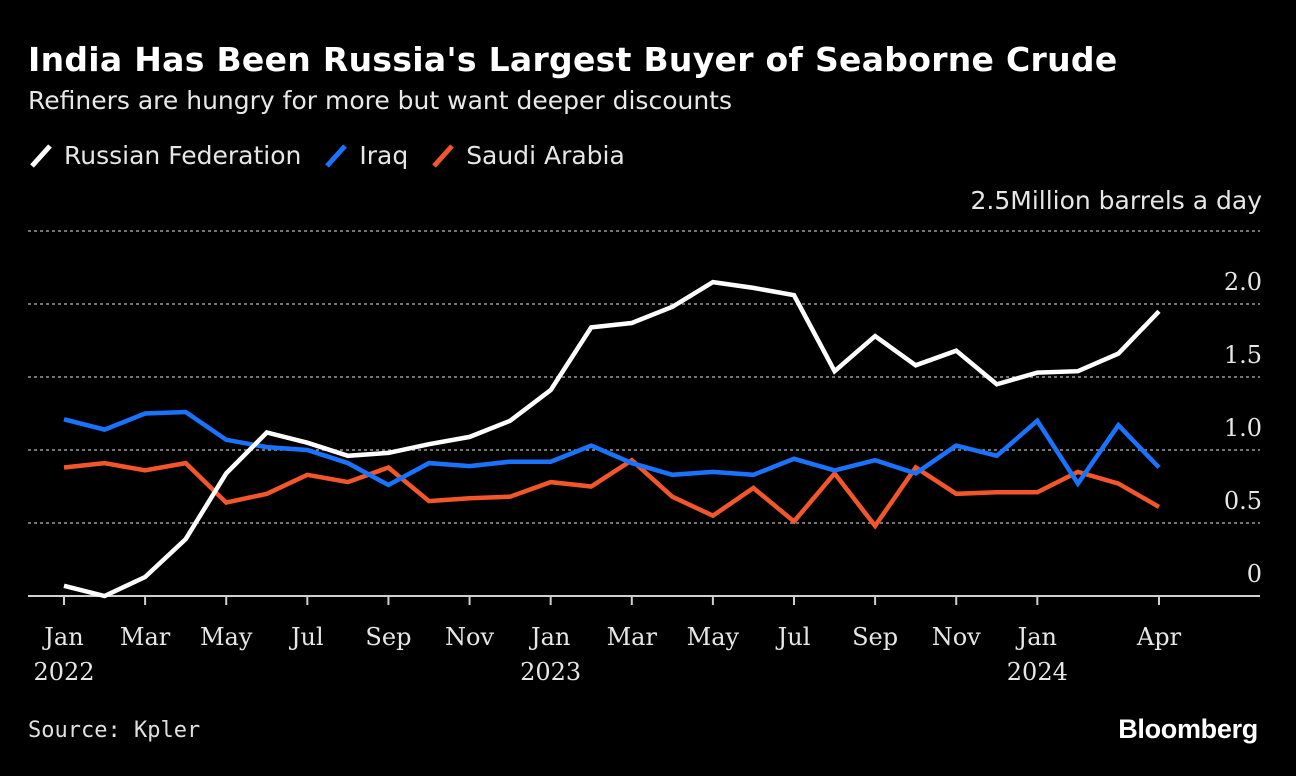 The height and width of the screenshot is (776, 1296). What do you see at coordinates (1037, 672) in the screenshot?
I see `x-year-label: 2024` at bounding box center [1037, 672].